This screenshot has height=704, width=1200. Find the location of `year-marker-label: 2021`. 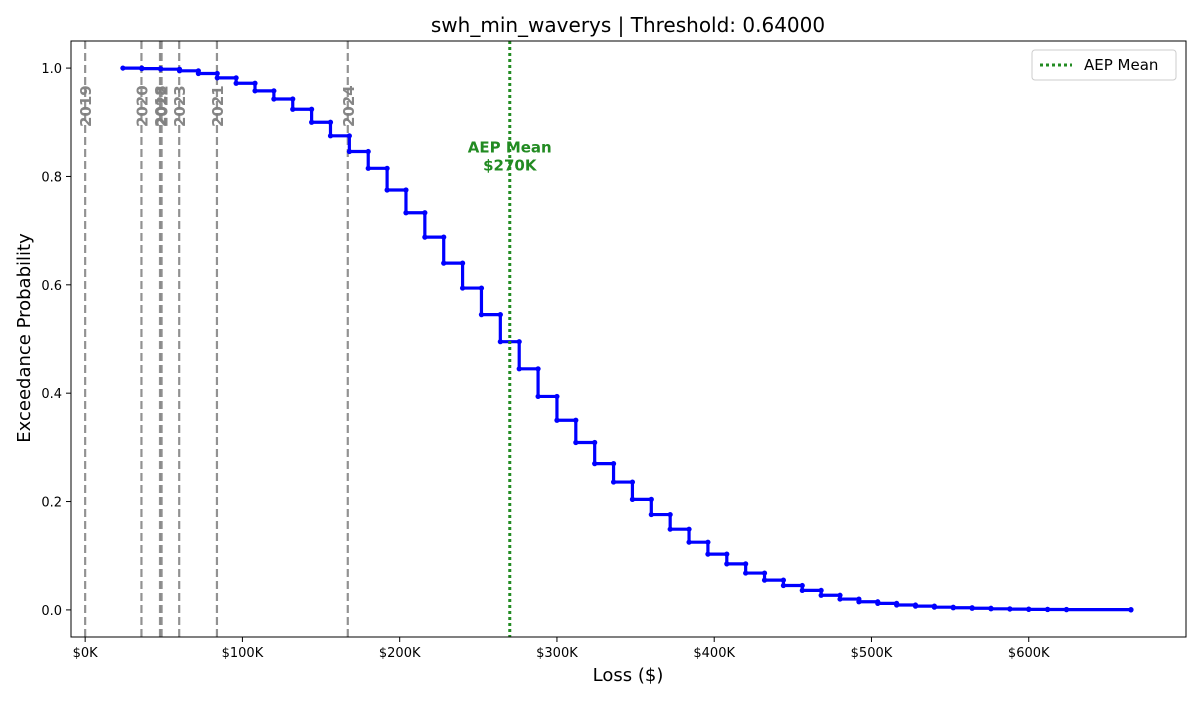

year-marker-label: 2021 is located at coordinates (218, 106).